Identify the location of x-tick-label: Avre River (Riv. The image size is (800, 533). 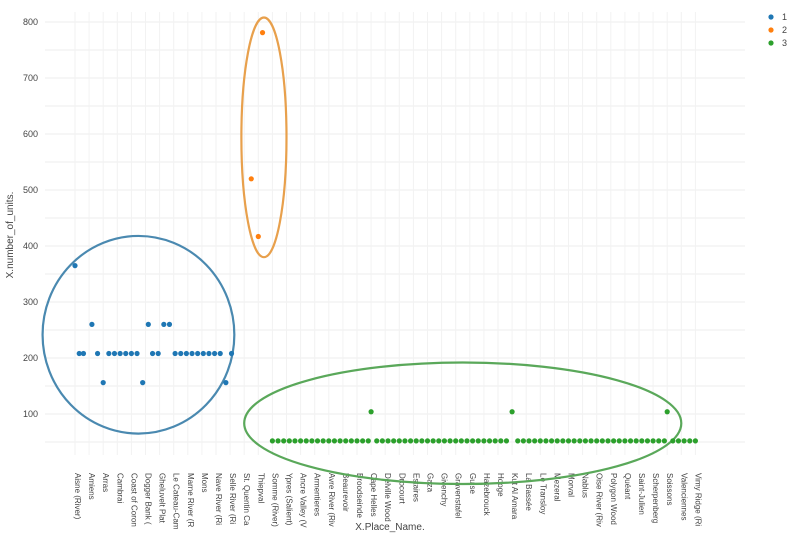
(331, 500).